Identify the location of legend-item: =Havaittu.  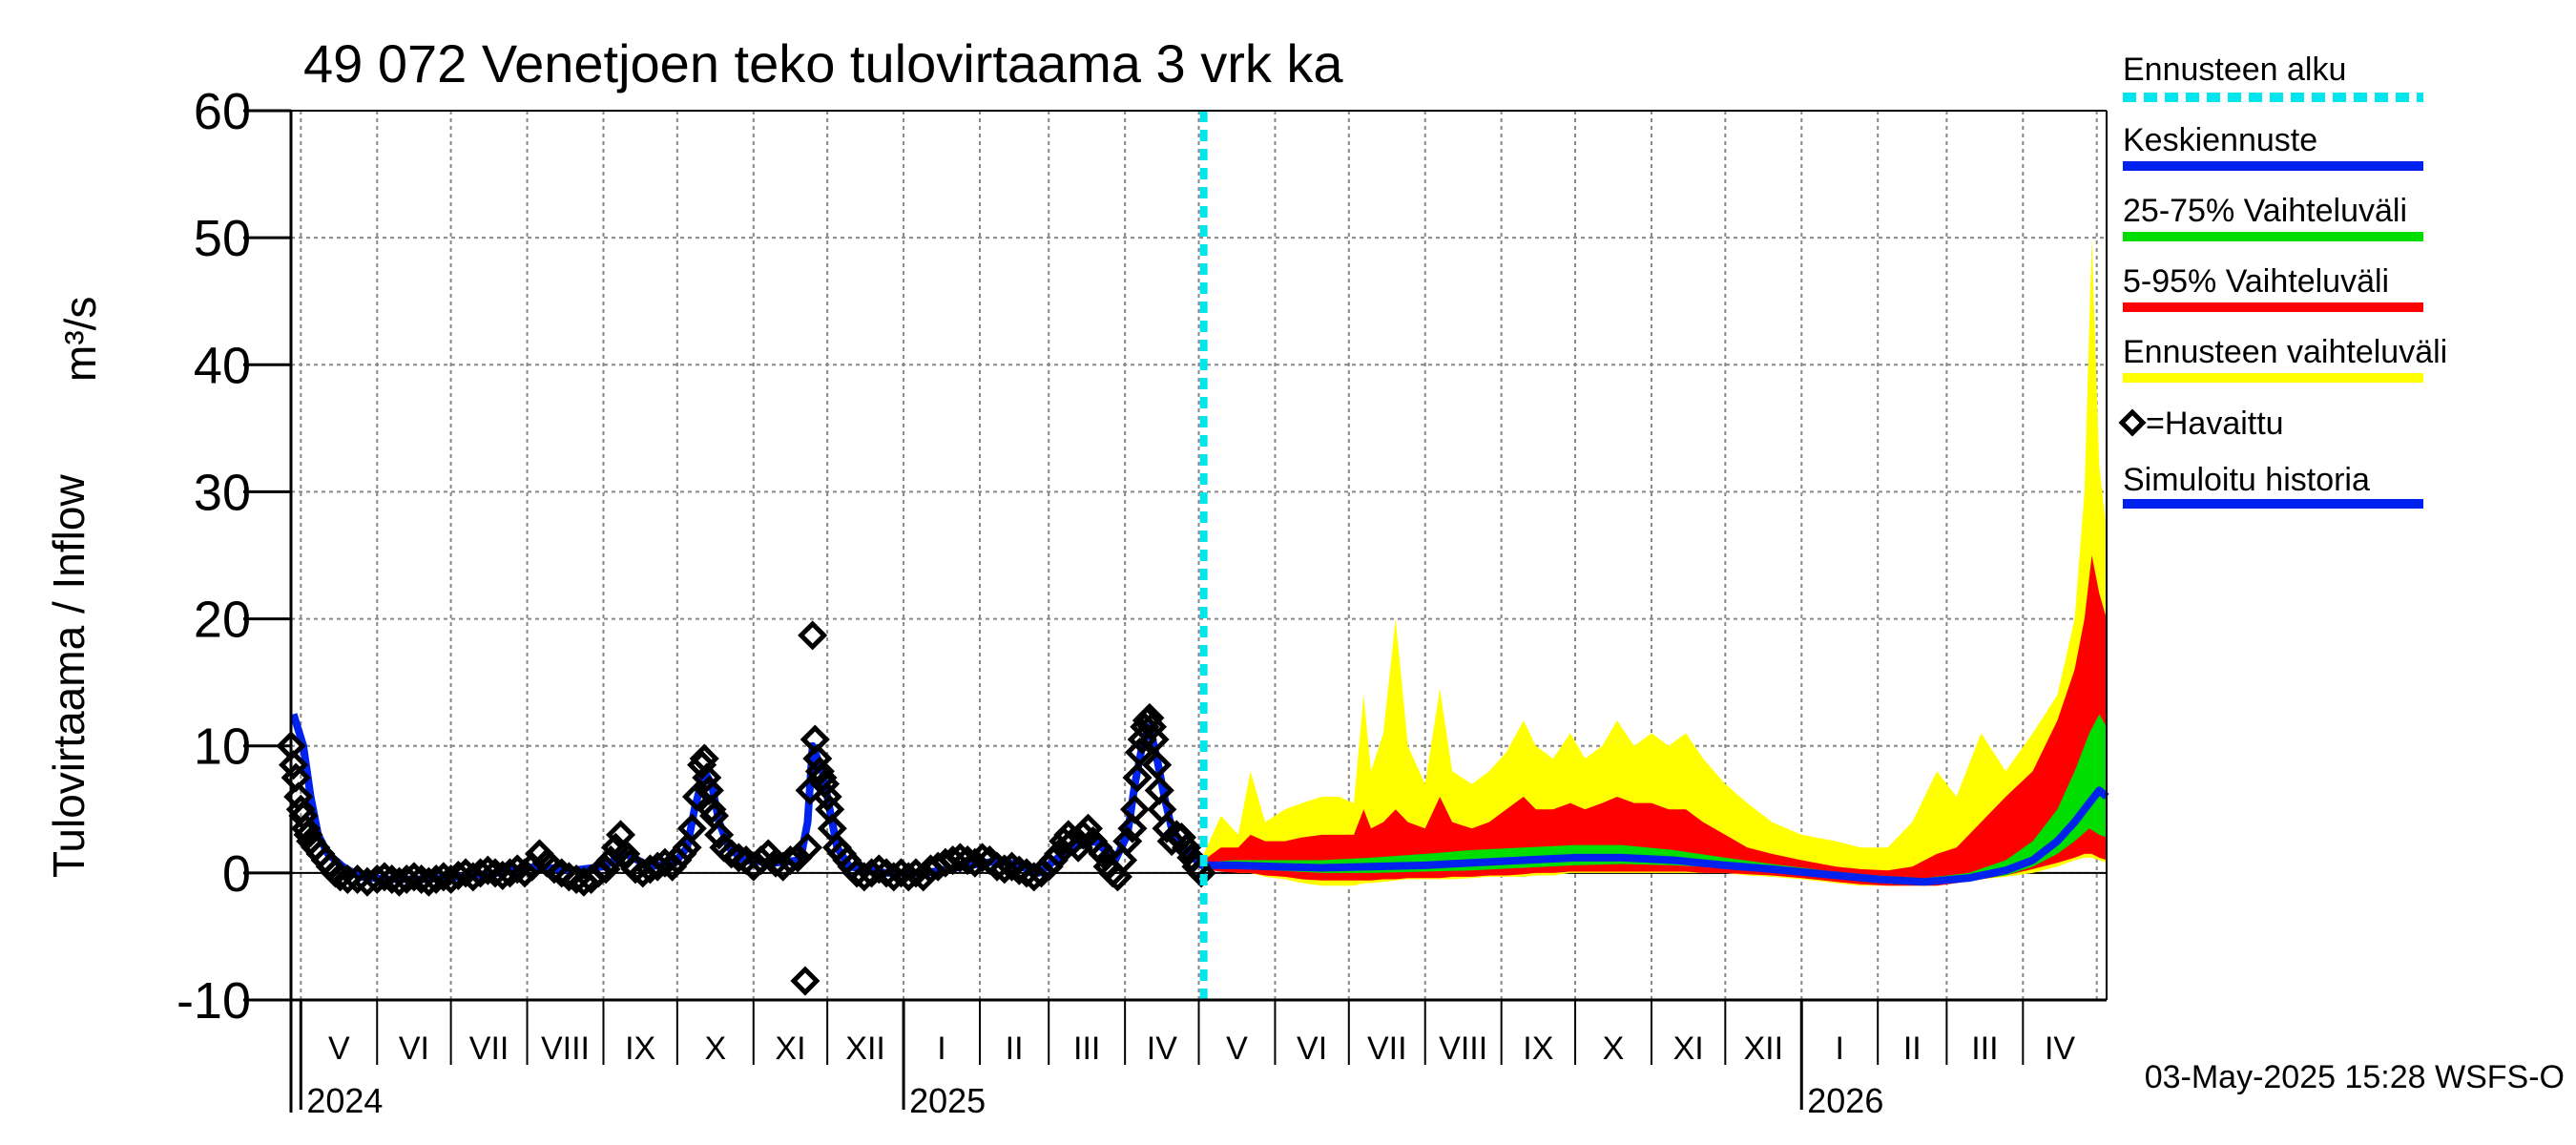
(2201, 424).